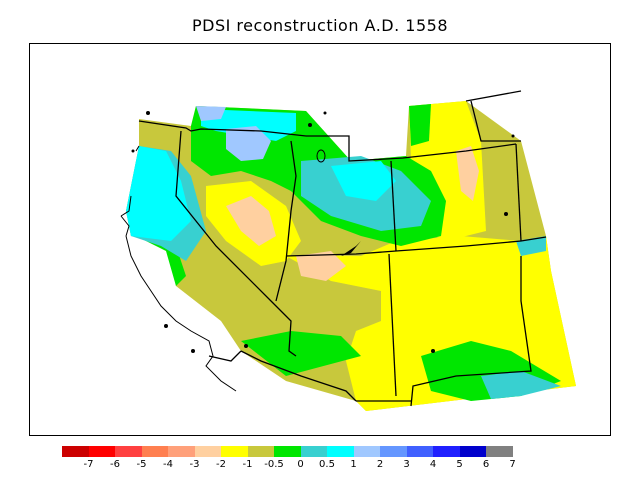  What do you see at coordinates (247, 464) in the screenshot?
I see `legend-tick-label: -1` at bounding box center [247, 464].